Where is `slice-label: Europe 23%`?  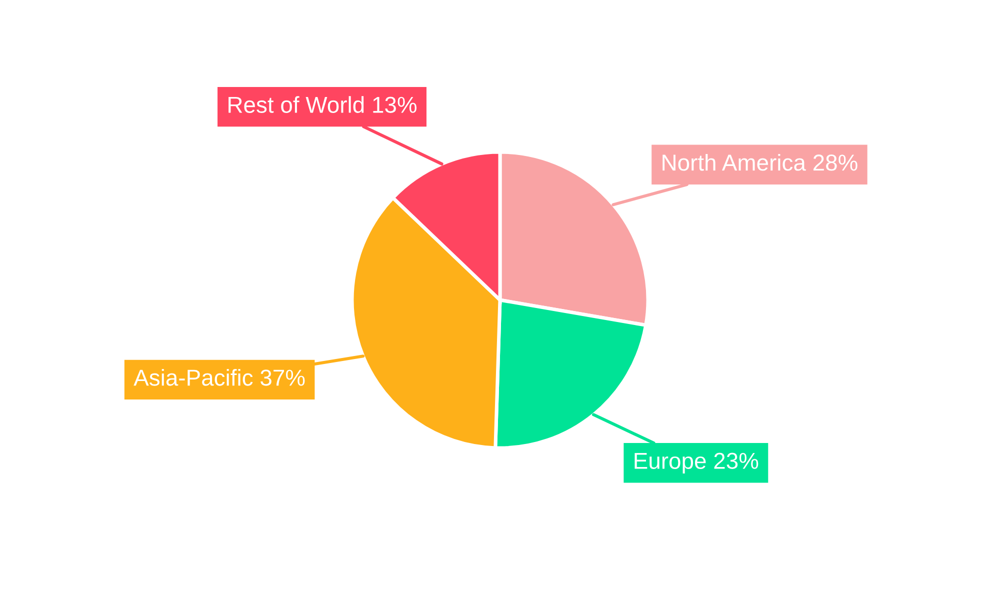
slice-label: Europe 23% is located at coordinates (696, 463).